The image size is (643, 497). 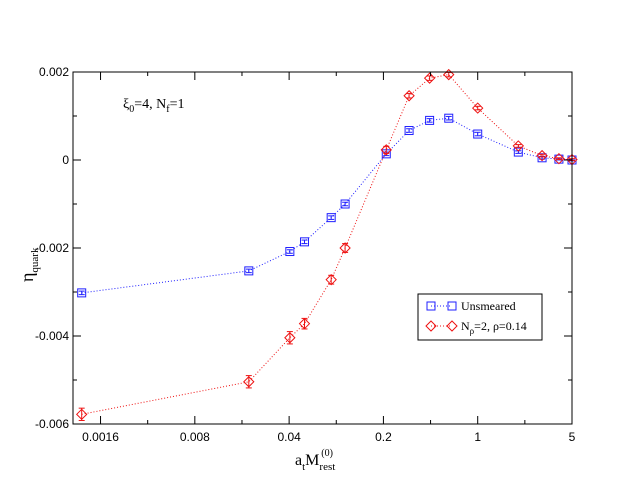 What do you see at coordinates (465, 326) in the screenshot?
I see `legend-smeared-main: N` at bounding box center [465, 326].